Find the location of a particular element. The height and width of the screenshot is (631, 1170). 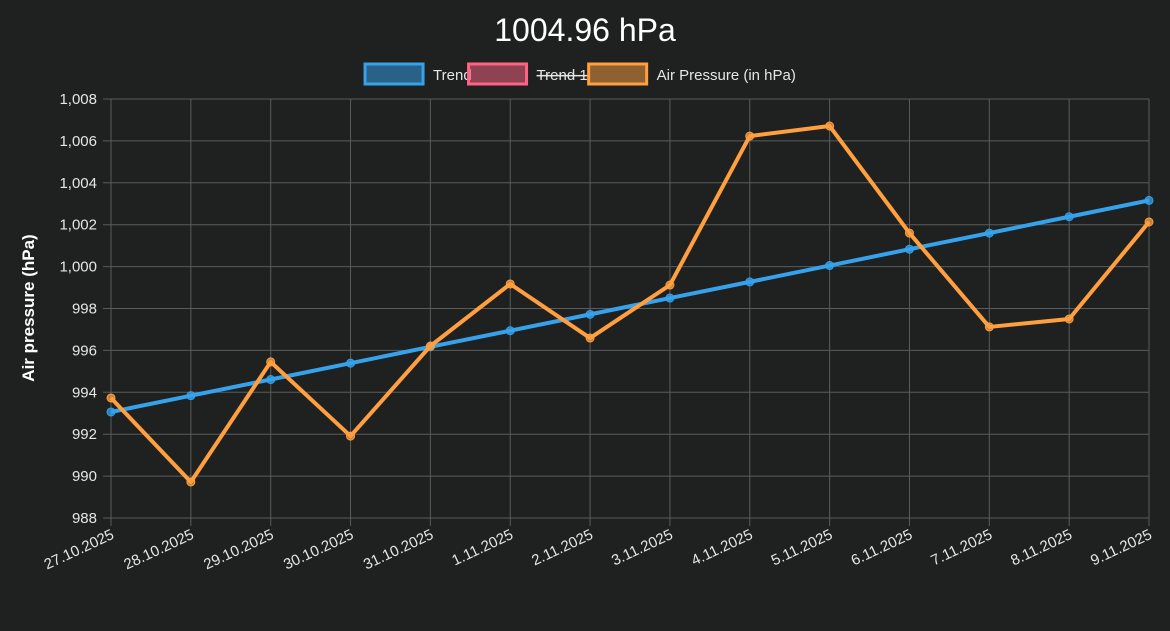

y-tick-label: 992 is located at coordinates (84, 434).